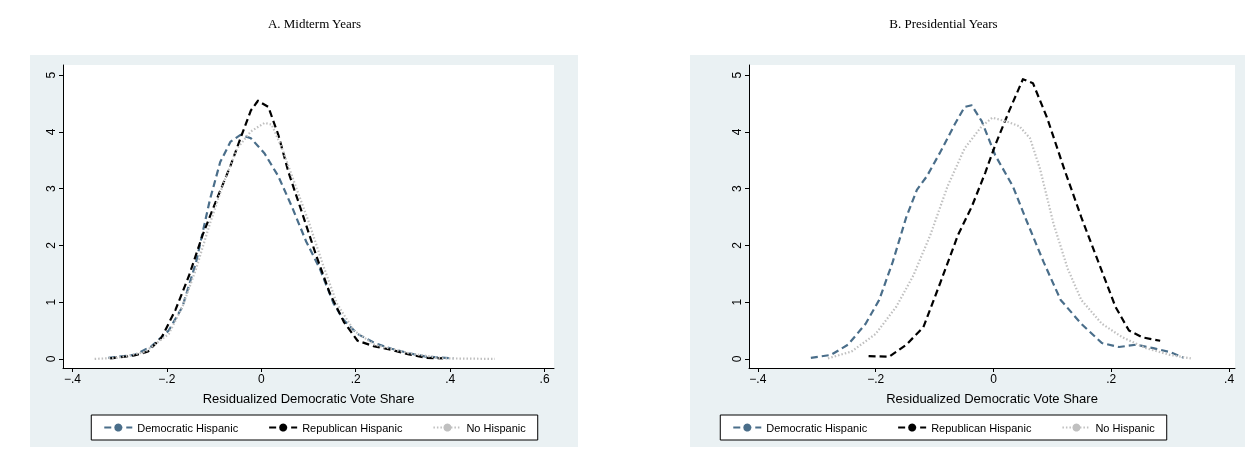 Image resolution: width=1258 pixels, height=460 pixels. What do you see at coordinates (314, 23) in the screenshot?
I see `chart-title: A. Midterm Years` at bounding box center [314, 23].